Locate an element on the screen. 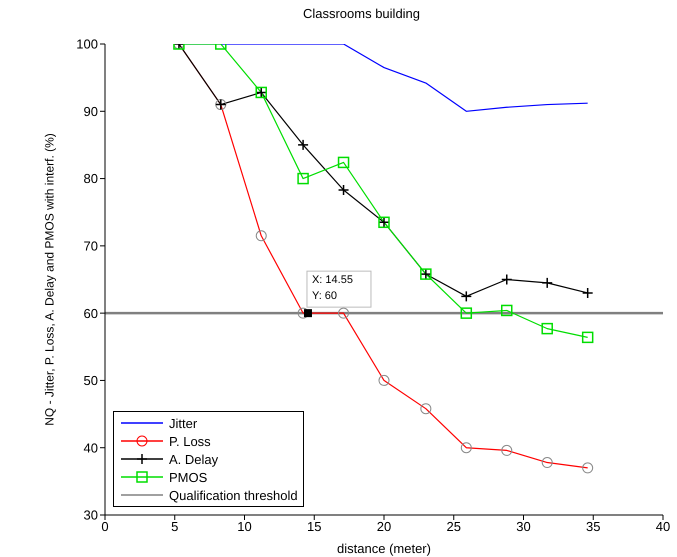 This screenshot has height=557, width=677. legend-label: P. Loss is located at coordinates (190, 441).